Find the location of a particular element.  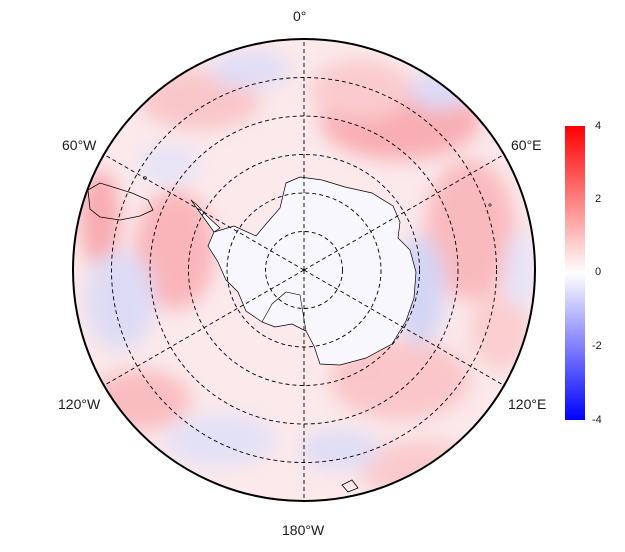

label-120e: 120°E is located at coordinates (527, 404).